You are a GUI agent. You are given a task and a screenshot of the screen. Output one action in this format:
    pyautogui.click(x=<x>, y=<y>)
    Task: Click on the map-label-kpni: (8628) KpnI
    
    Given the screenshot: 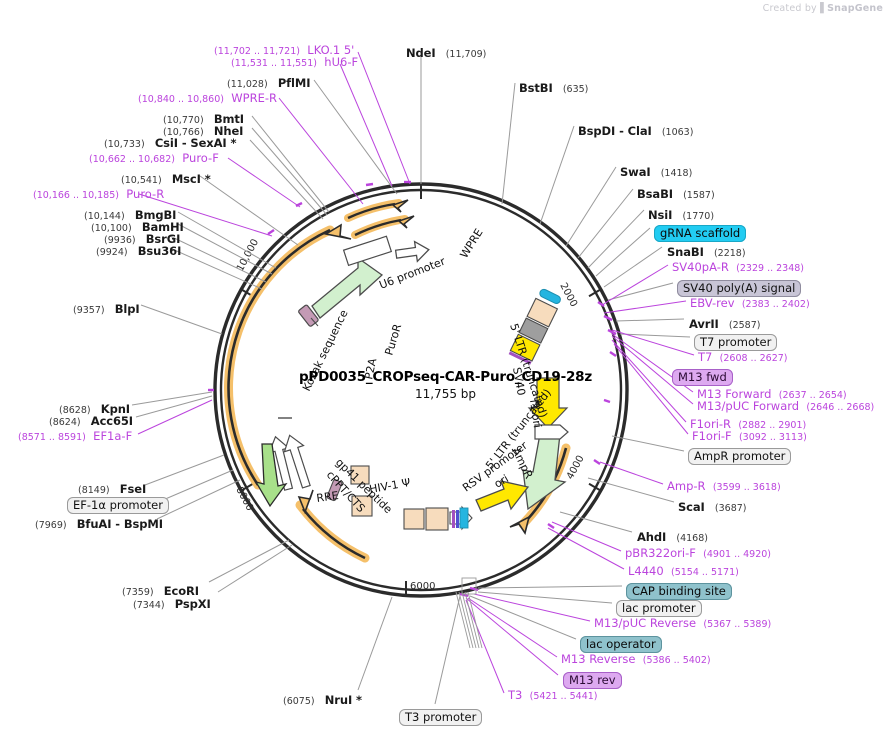 What is the action you would take?
    pyautogui.click(x=94, y=408)
    